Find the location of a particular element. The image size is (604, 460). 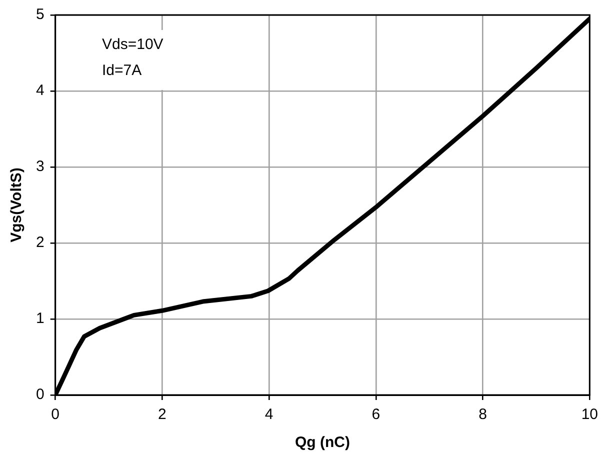

x-tick-label: 4 is located at coordinates (269, 415).